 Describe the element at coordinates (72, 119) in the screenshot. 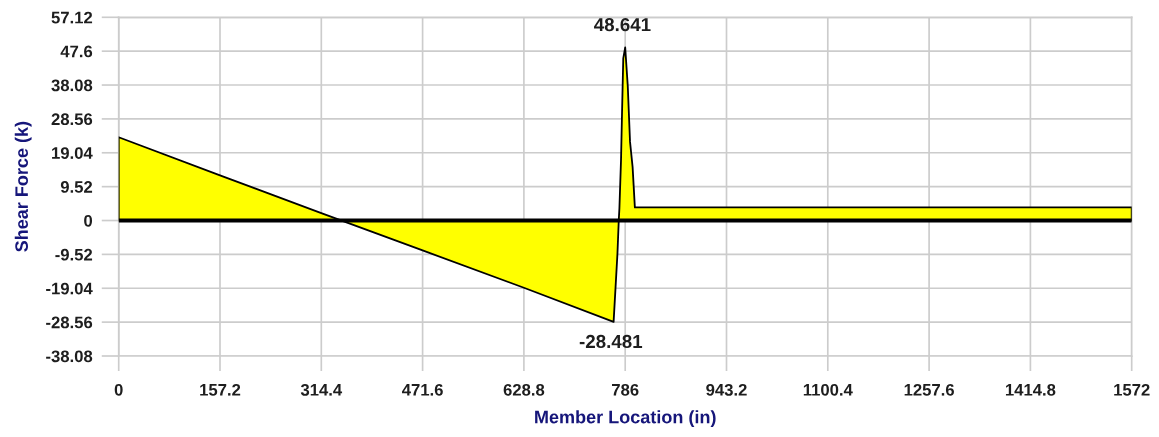

I see `y-tick-label: 28.56` at that location.